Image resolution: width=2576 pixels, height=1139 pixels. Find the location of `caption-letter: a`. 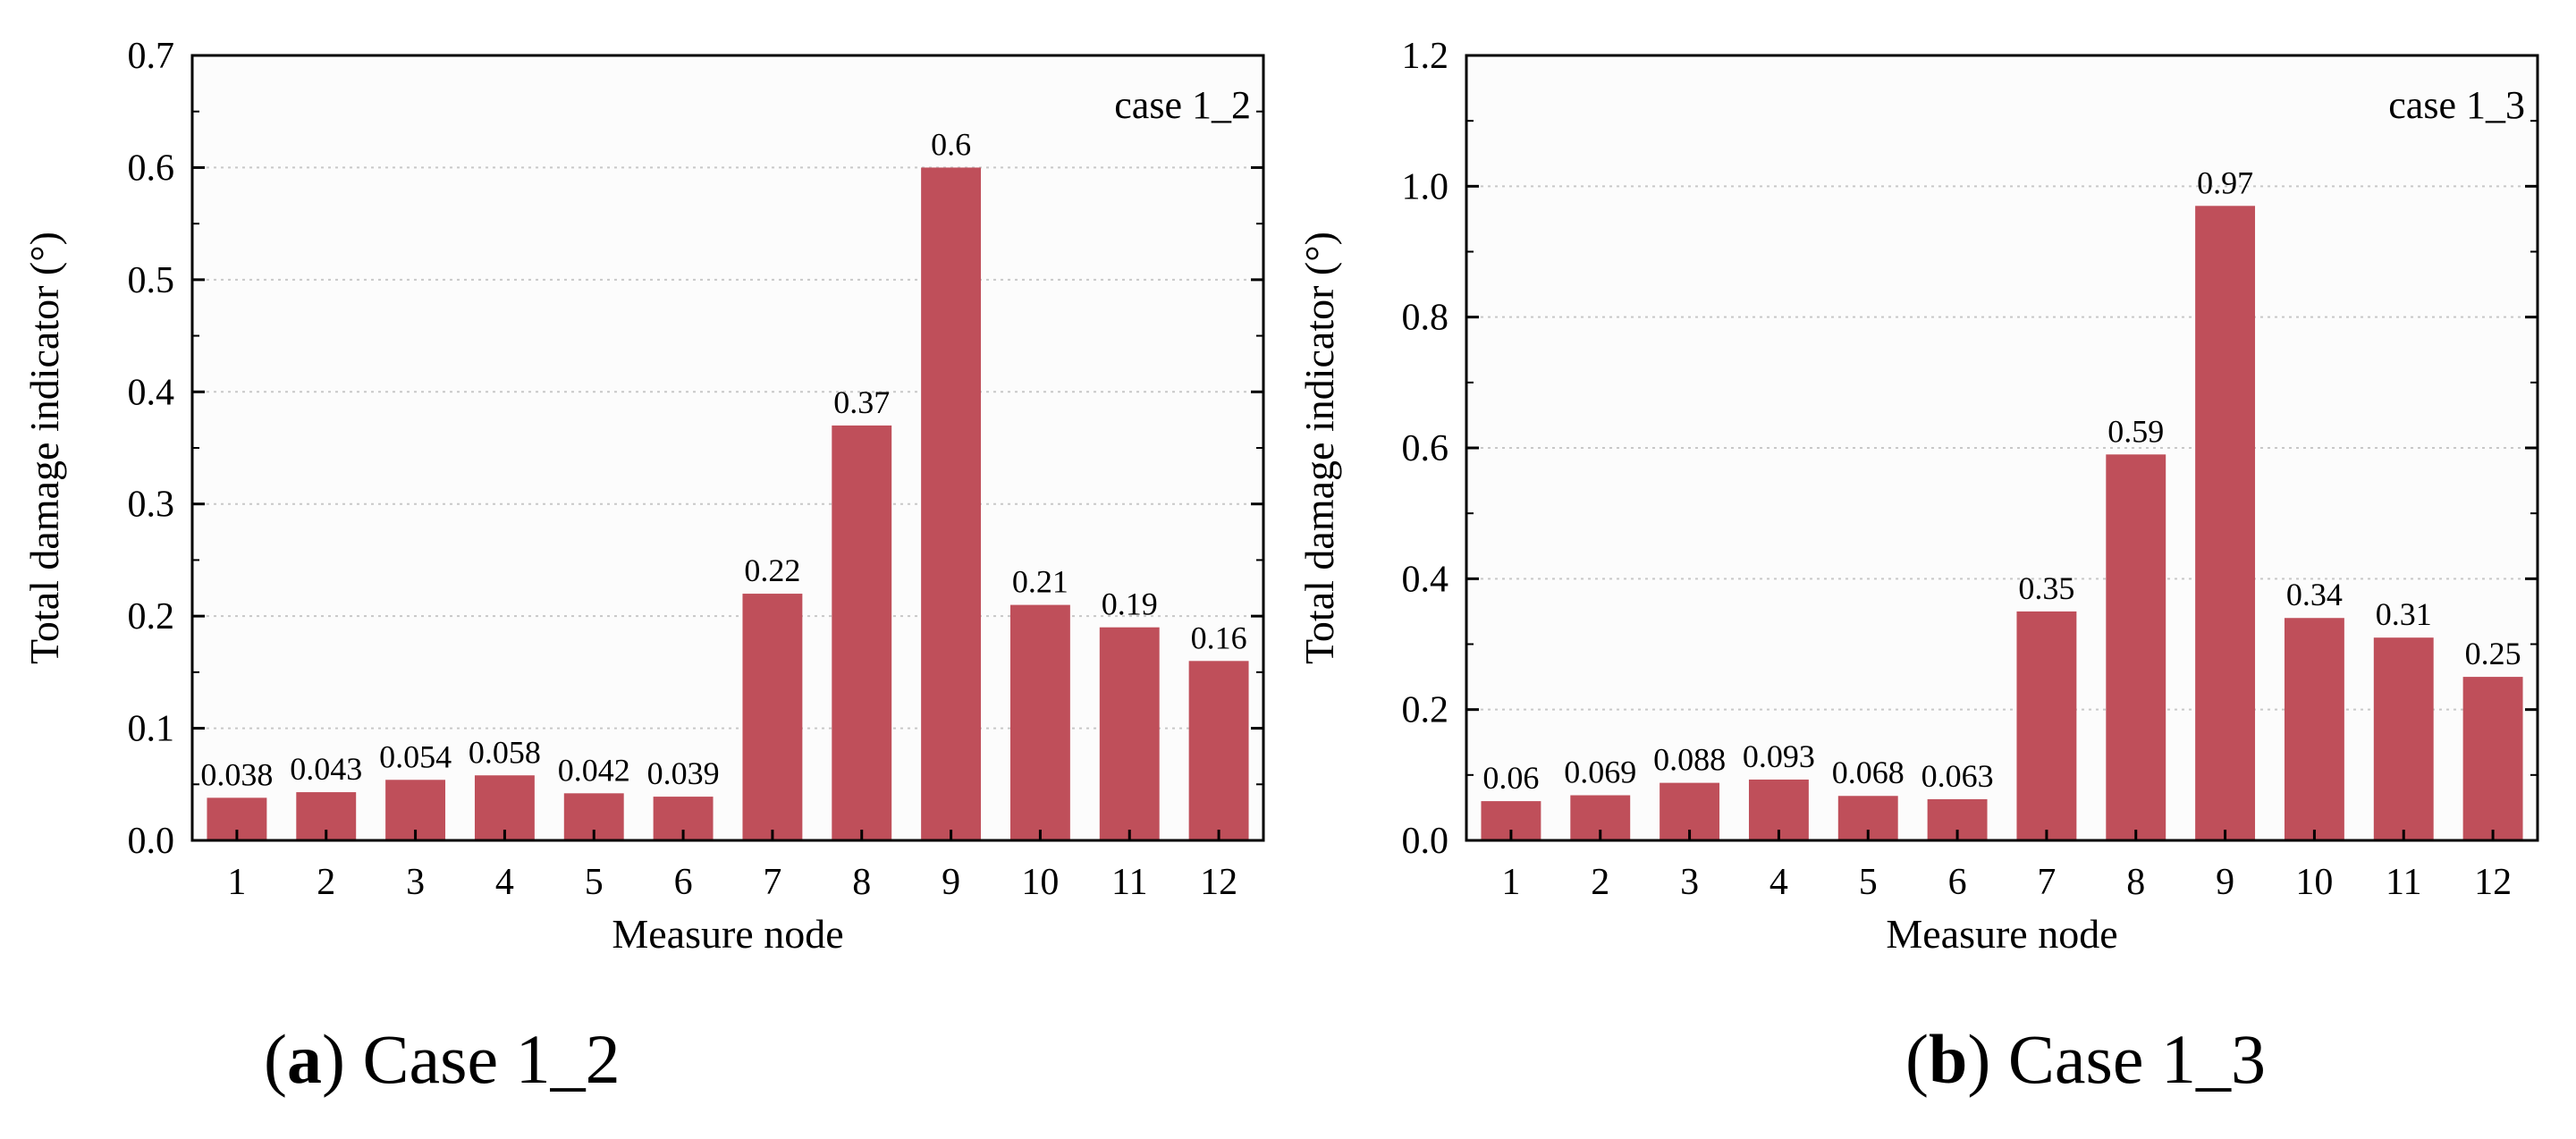

caption-letter: a is located at coordinates (304, 1059).